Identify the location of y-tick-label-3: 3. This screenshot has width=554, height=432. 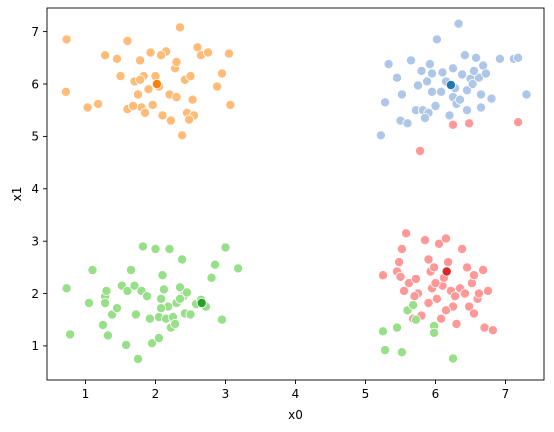
(35, 242).